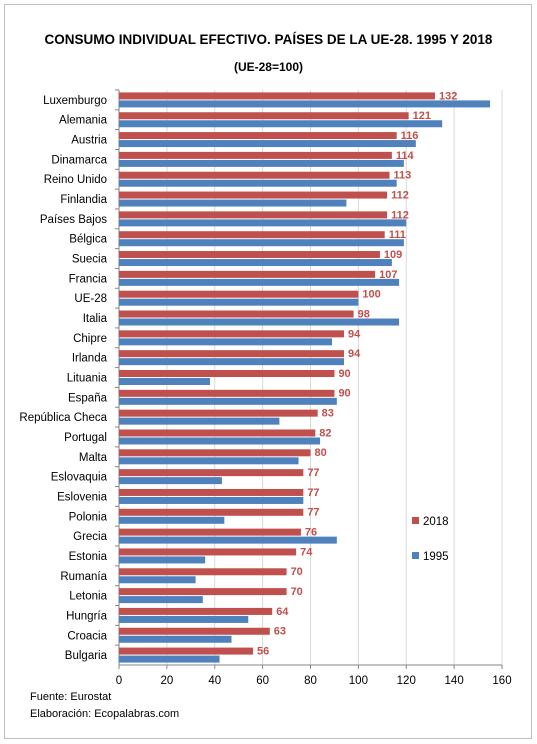 The width and height of the screenshot is (537, 744). I want to click on data-label: 98, so click(364, 314).